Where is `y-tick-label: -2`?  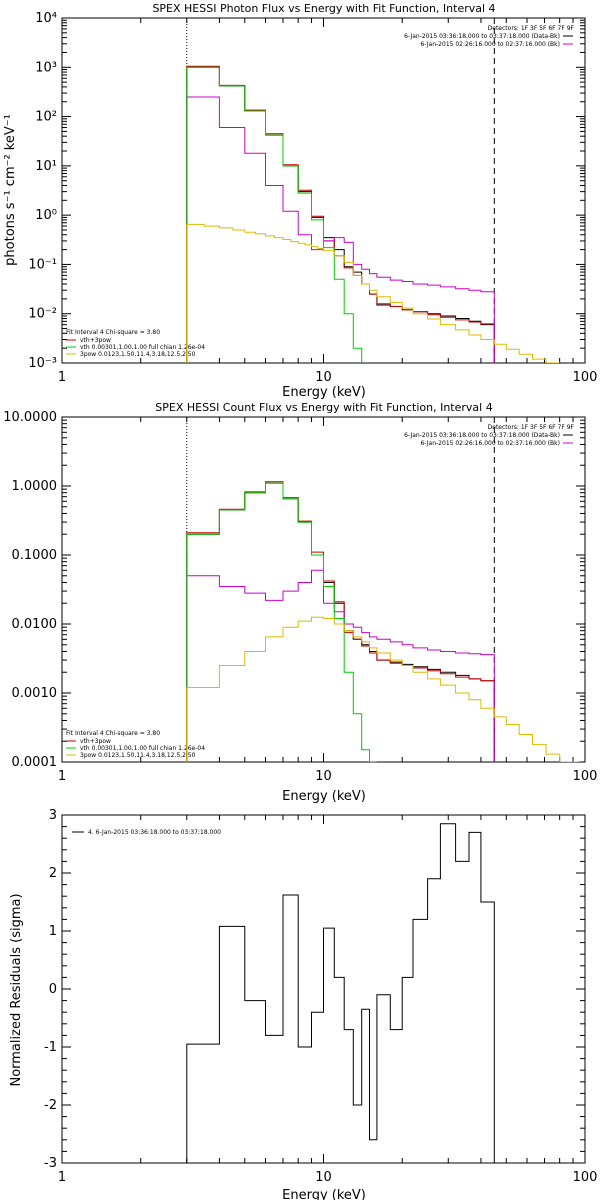 y-tick-label: -2 is located at coordinates (50, 1105).